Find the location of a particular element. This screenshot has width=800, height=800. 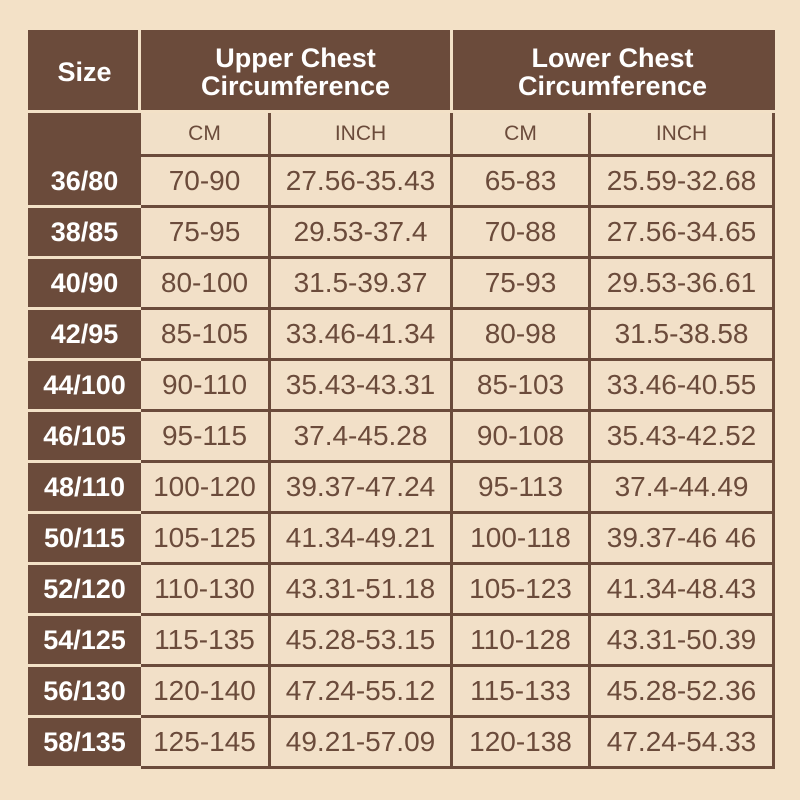

value-cell: 45.28-53.15 is located at coordinates (360, 640).